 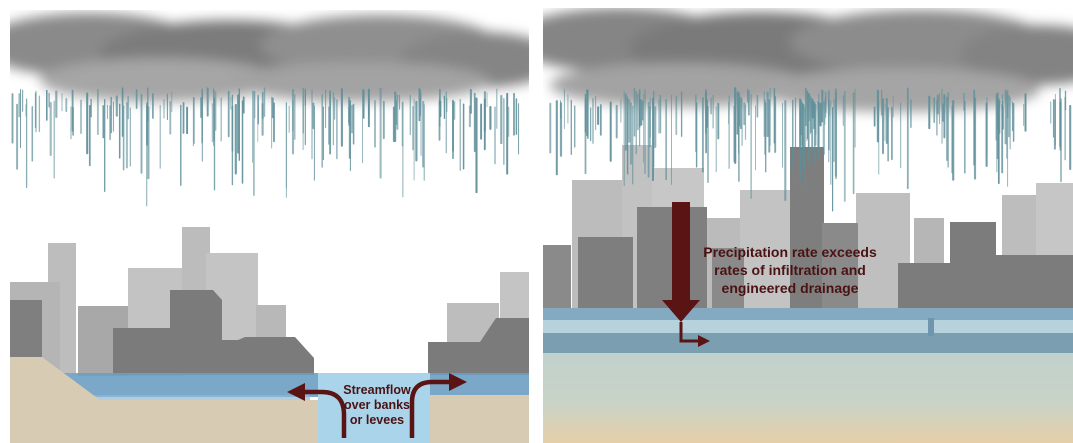 I want to click on precipitation-label-line-2: rates of infiltration and, so click(x=790, y=270).